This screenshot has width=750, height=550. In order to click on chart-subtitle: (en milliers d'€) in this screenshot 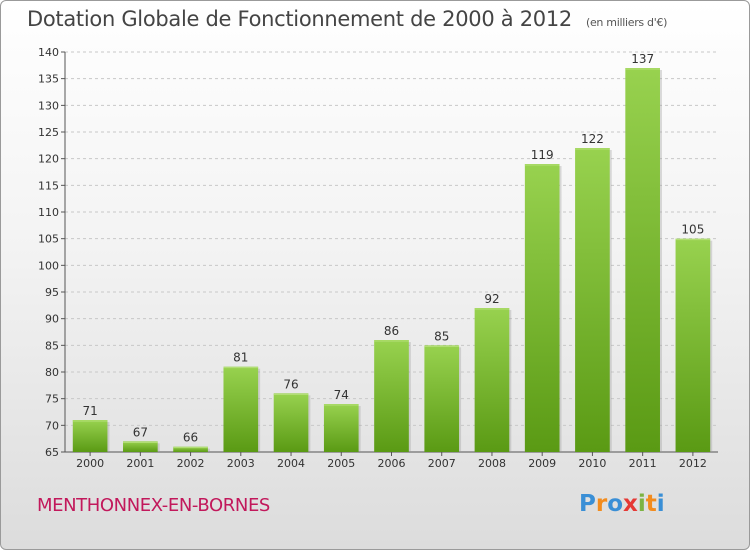, I will do `click(626, 22)`.